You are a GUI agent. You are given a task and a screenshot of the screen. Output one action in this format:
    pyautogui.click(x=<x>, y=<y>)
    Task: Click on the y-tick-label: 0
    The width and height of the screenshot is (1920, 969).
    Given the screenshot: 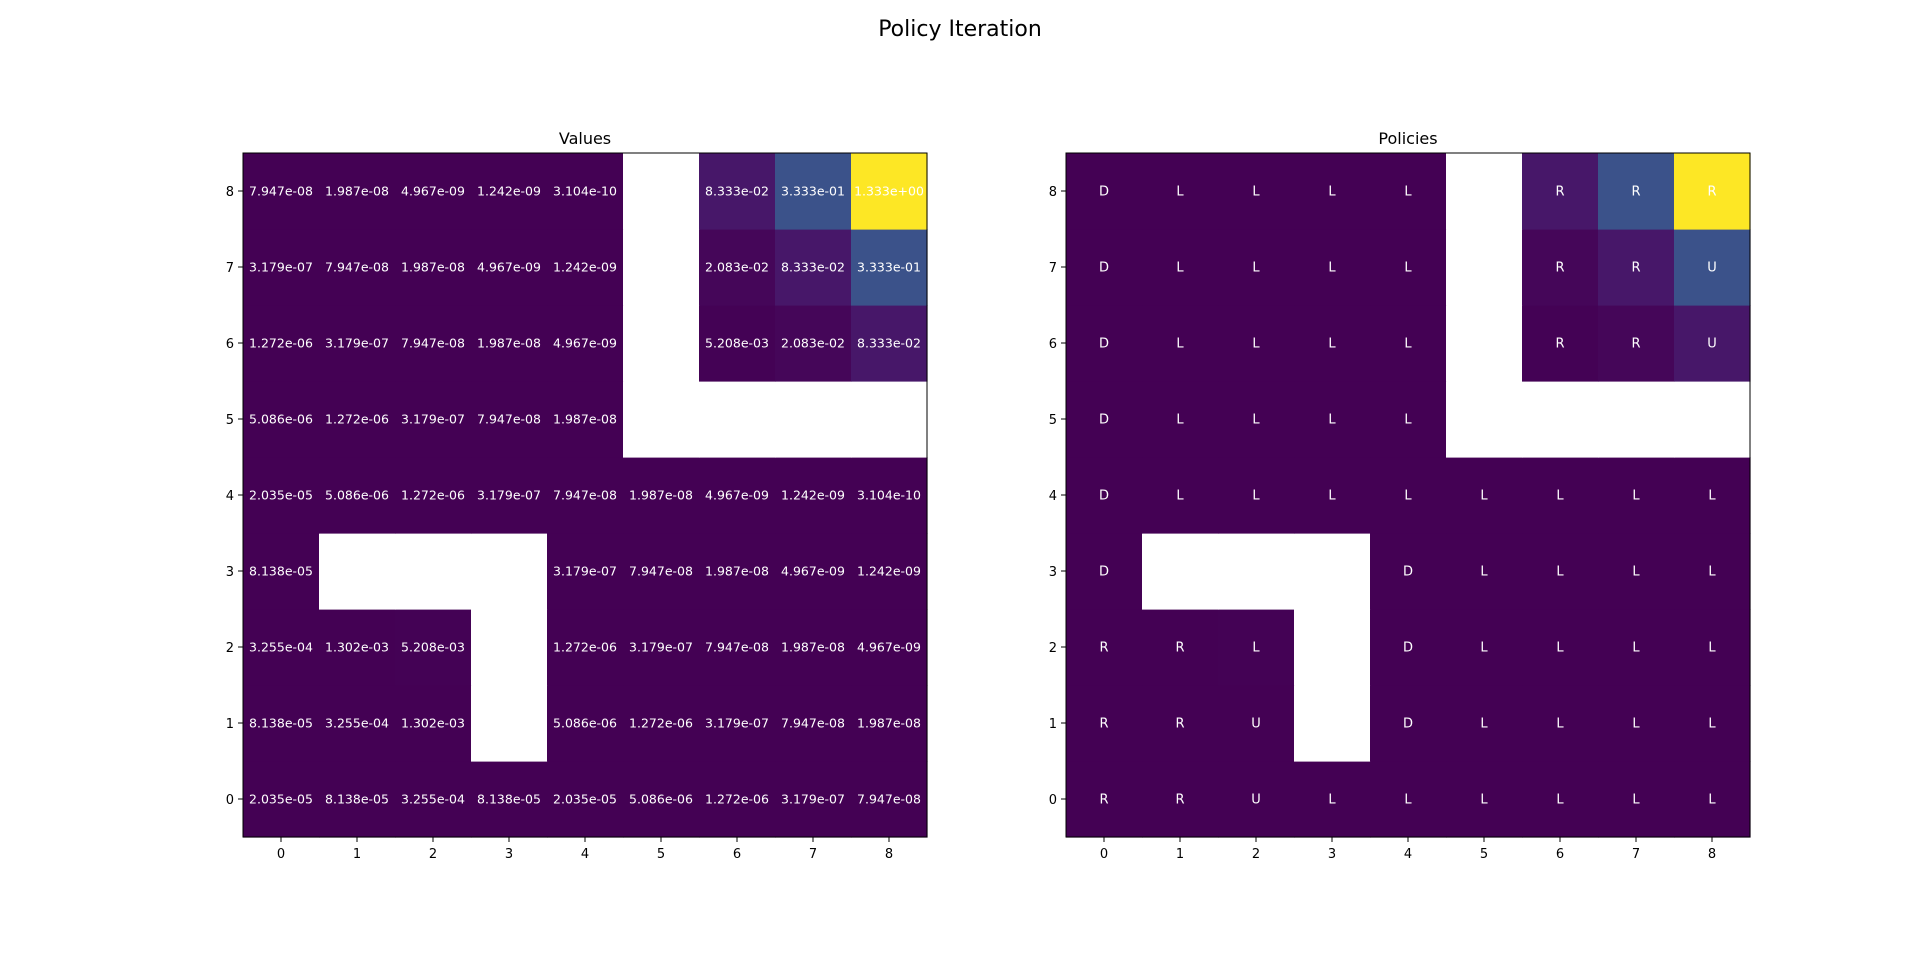 What is the action you would take?
    pyautogui.click(x=230, y=800)
    